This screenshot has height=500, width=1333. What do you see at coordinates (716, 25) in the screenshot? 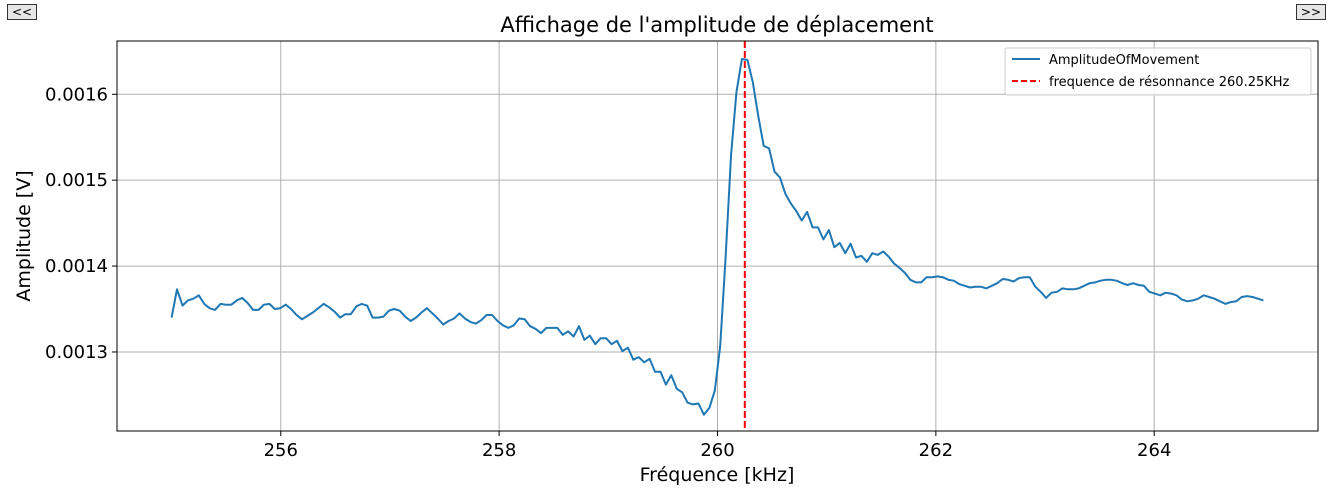
I see `chart-title: Affichage de l'amplitude de déplacement` at bounding box center [716, 25].